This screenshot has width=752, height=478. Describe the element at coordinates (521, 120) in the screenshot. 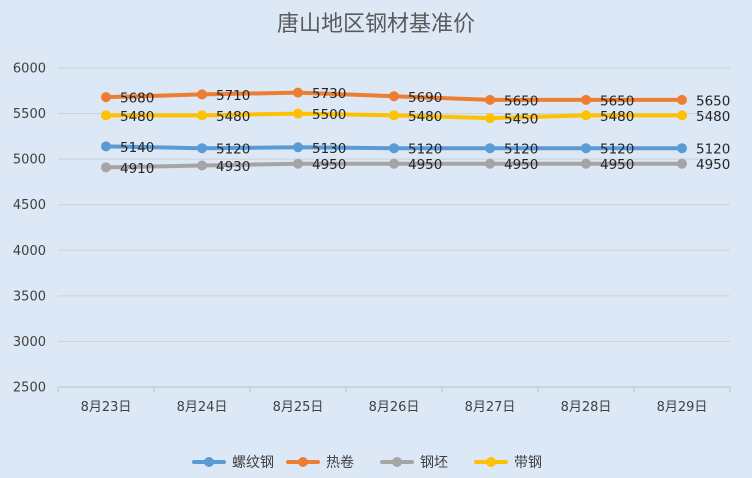

I see `data-label: 5450` at that location.